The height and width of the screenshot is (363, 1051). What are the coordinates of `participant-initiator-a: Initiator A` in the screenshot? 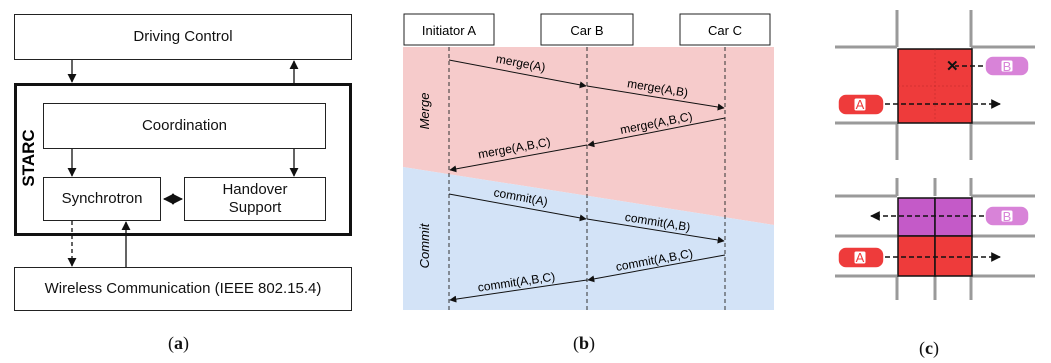 It's located at (449, 30).